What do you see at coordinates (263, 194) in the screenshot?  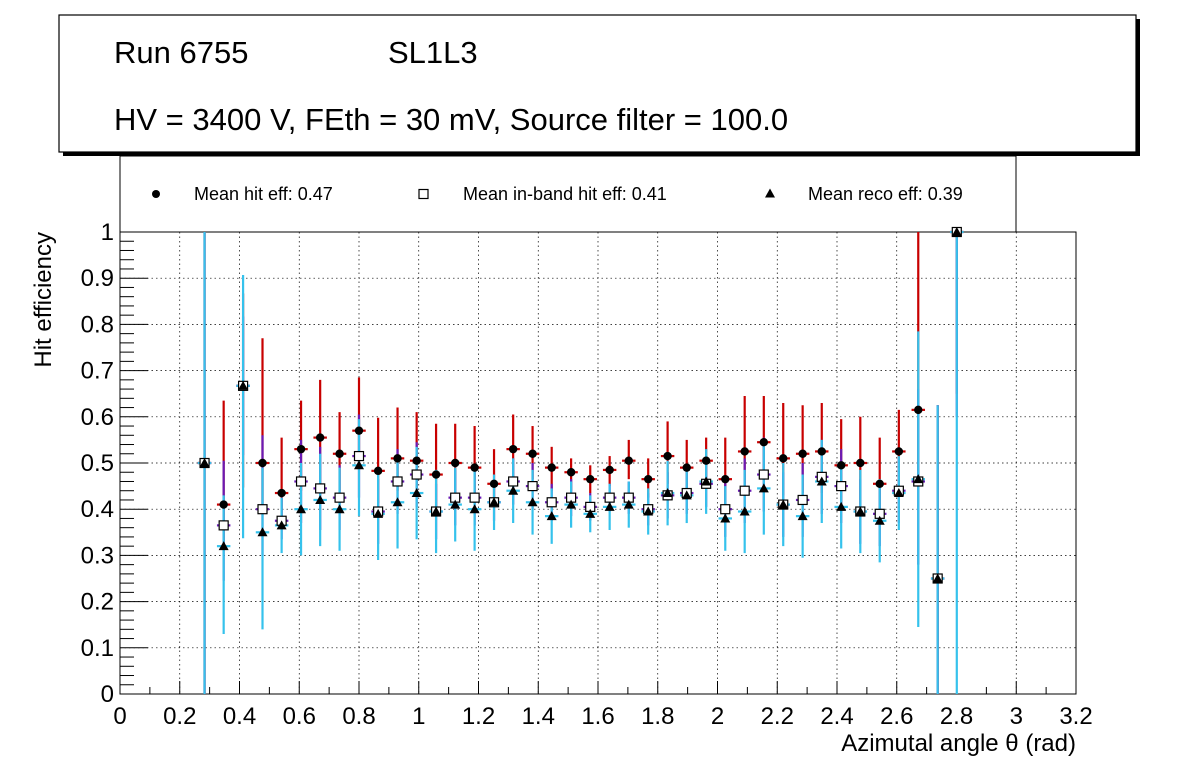 I see `legend-hit-label: Mean hit eff: 0.47` at bounding box center [263, 194].